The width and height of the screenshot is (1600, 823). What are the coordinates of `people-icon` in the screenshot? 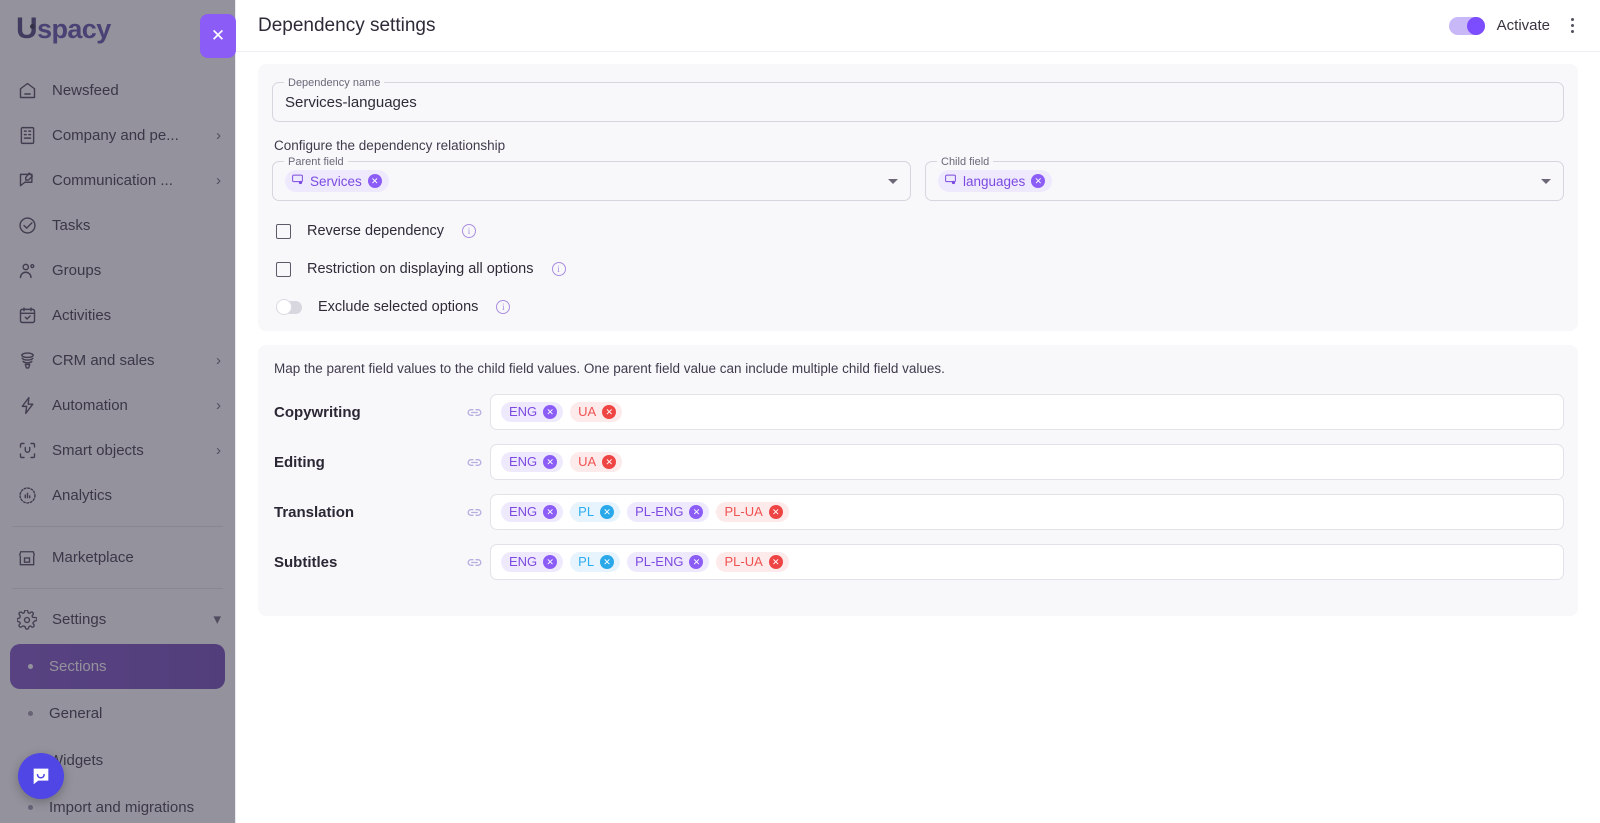 It's located at (27, 271).